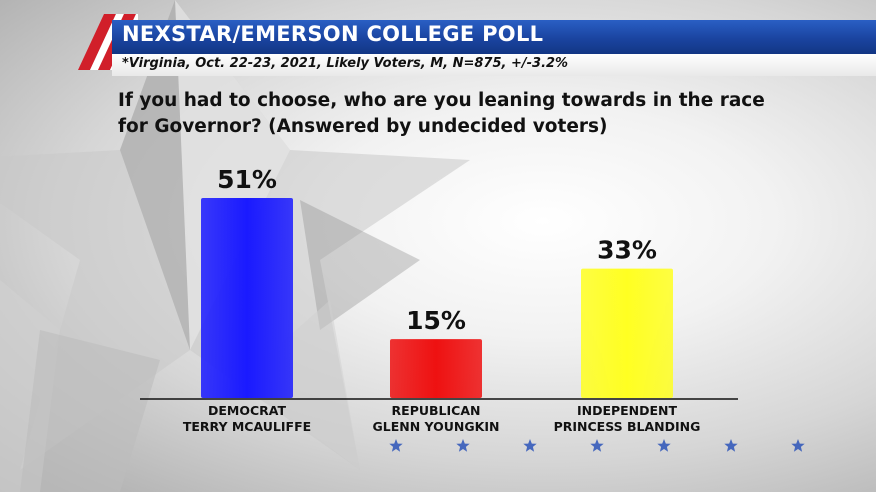 The image size is (876, 492). Describe the element at coordinates (436, 410) in the screenshot. I see `category-label-1-0: REPUBLICAN` at that location.